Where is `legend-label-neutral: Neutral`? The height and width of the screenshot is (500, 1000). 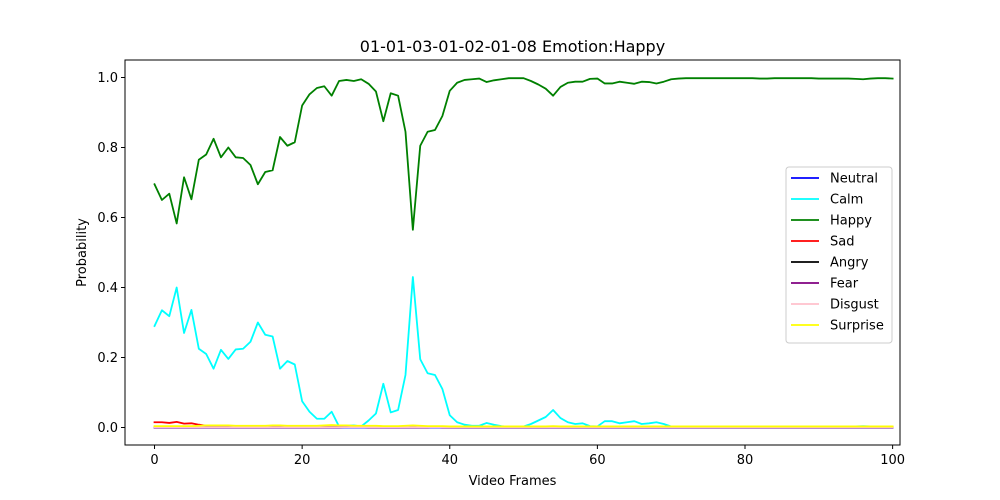
legend-label-neutral: Neutral is located at coordinates (854, 179).